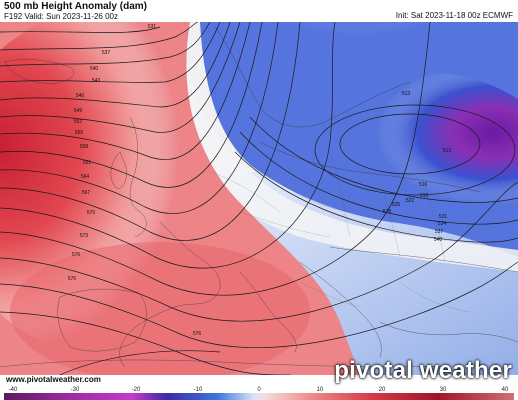  What do you see at coordinates (454, 15) in the screenshot?
I see `init-time: Init: Sat 2023-11-18 00z ECMWF` at bounding box center [454, 15].